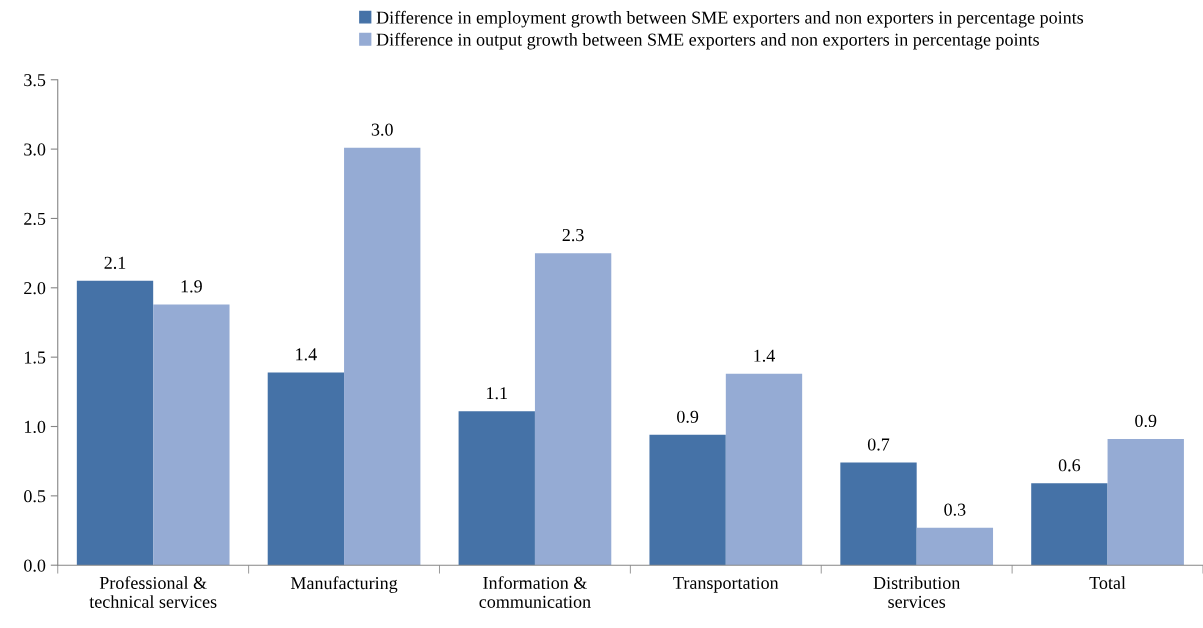 This screenshot has height=628, width=1203. What do you see at coordinates (955, 509) in the screenshot?
I see `data-label: 0.3` at bounding box center [955, 509].